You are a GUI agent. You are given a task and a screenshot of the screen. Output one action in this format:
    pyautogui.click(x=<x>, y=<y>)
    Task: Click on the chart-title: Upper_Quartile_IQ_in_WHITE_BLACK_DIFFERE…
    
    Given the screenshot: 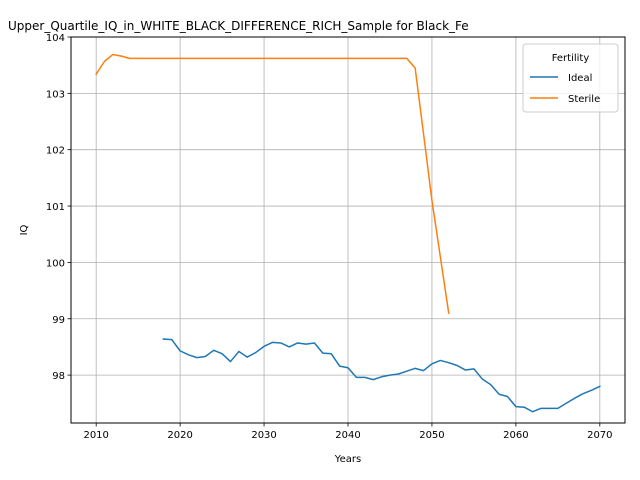 What is the action you would take?
    pyautogui.click(x=238, y=26)
    